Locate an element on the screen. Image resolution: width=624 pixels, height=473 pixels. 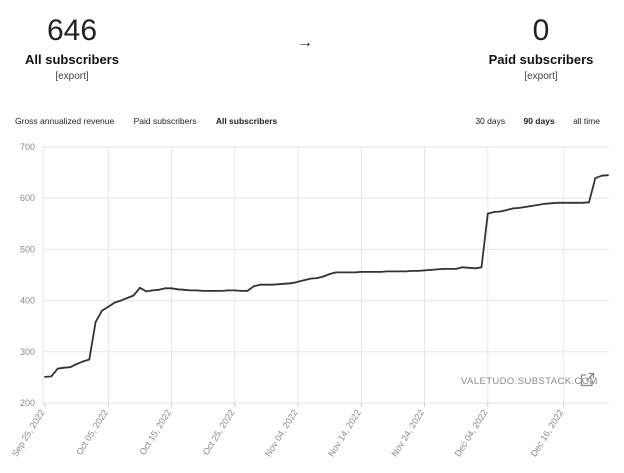
tab-paid-subscribers: Paid subscribers is located at coordinates (165, 121).